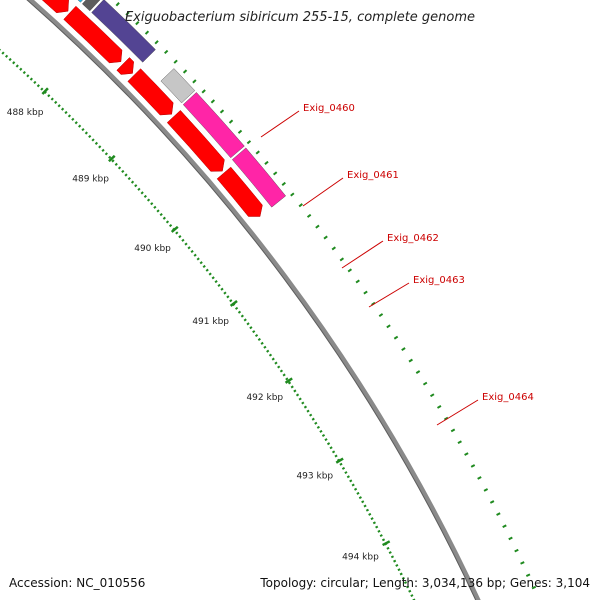 This screenshot has height=600, width=600. Describe the element at coordinates (373, 175) in the screenshot. I see `gene-label: Exig_0461` at that location.